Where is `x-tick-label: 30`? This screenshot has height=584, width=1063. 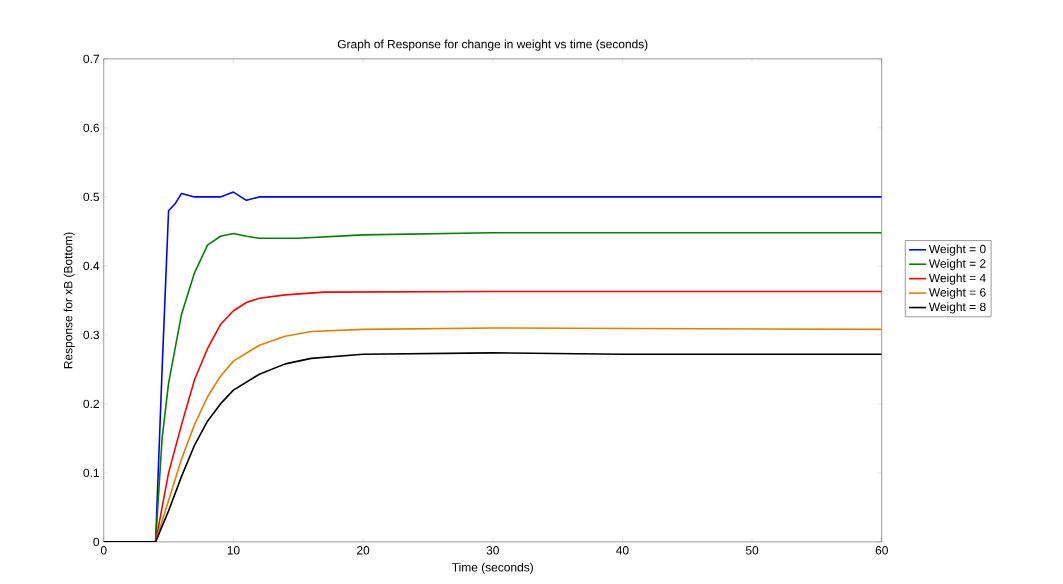
x-tick-label: 30 is located at coordinates (492, 550).